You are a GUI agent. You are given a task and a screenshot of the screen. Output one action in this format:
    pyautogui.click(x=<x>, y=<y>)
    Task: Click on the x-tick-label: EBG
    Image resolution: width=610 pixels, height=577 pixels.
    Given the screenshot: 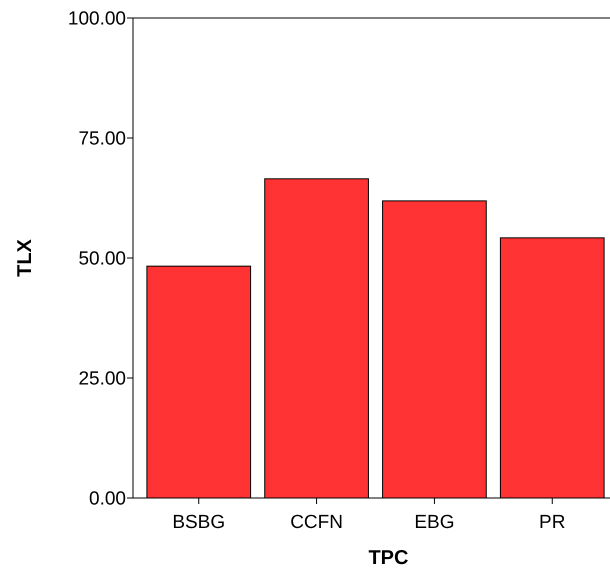 What is the action you would take?
    pyautogui.click(x=434, y=522)
    